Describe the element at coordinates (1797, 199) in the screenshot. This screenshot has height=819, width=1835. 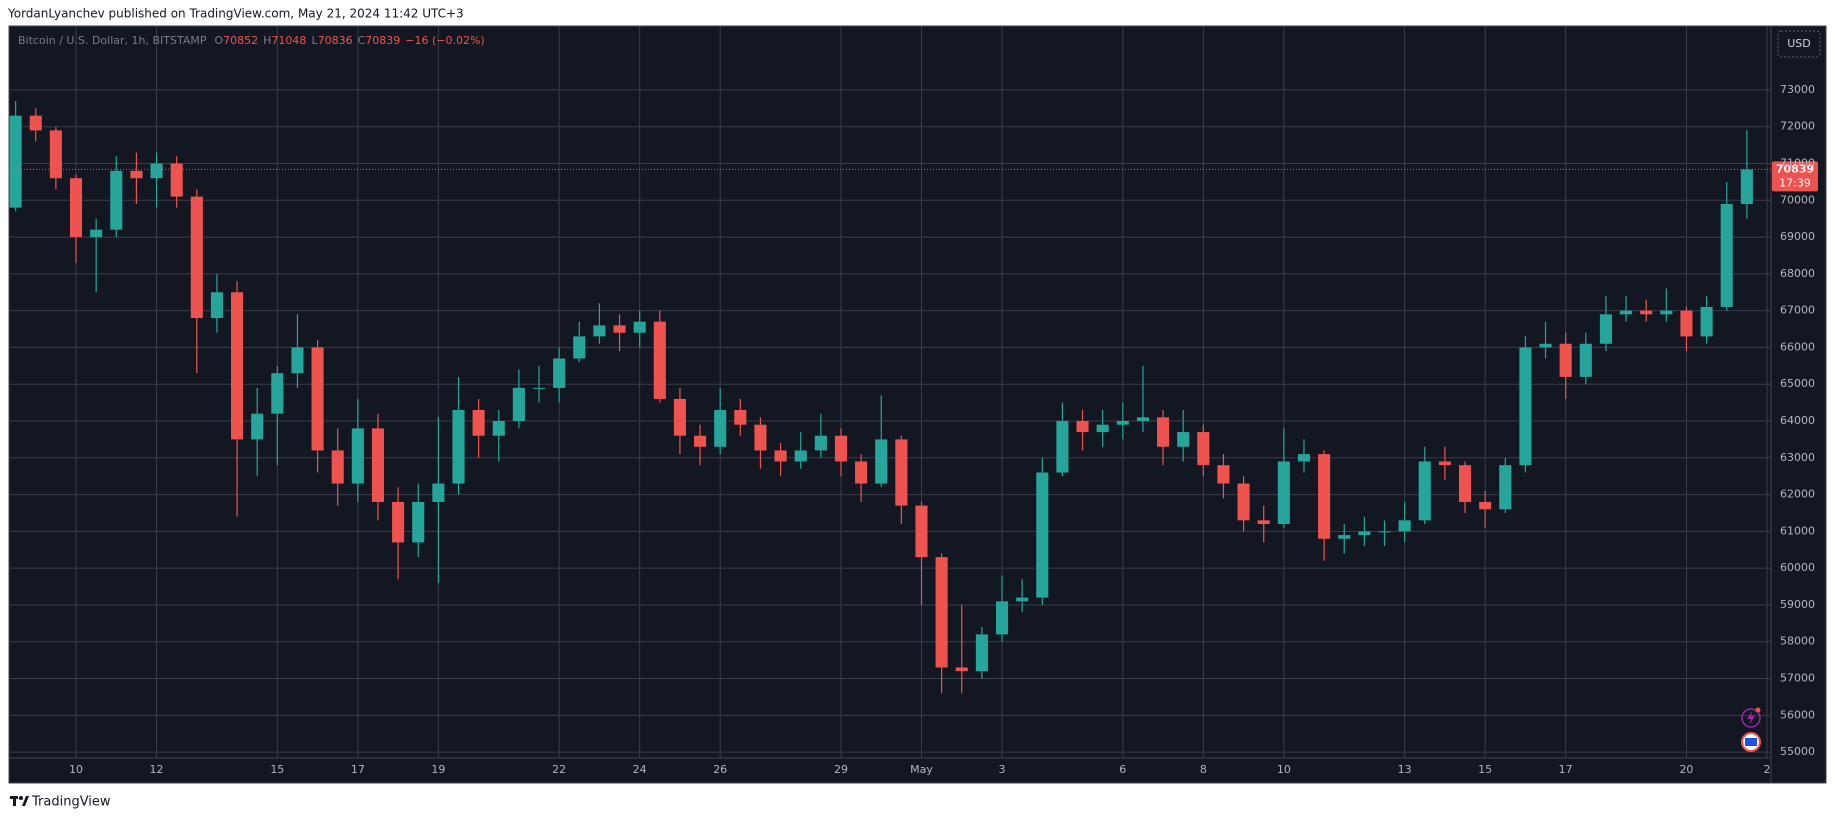
I see `y-tick-label: 70000` at that location.